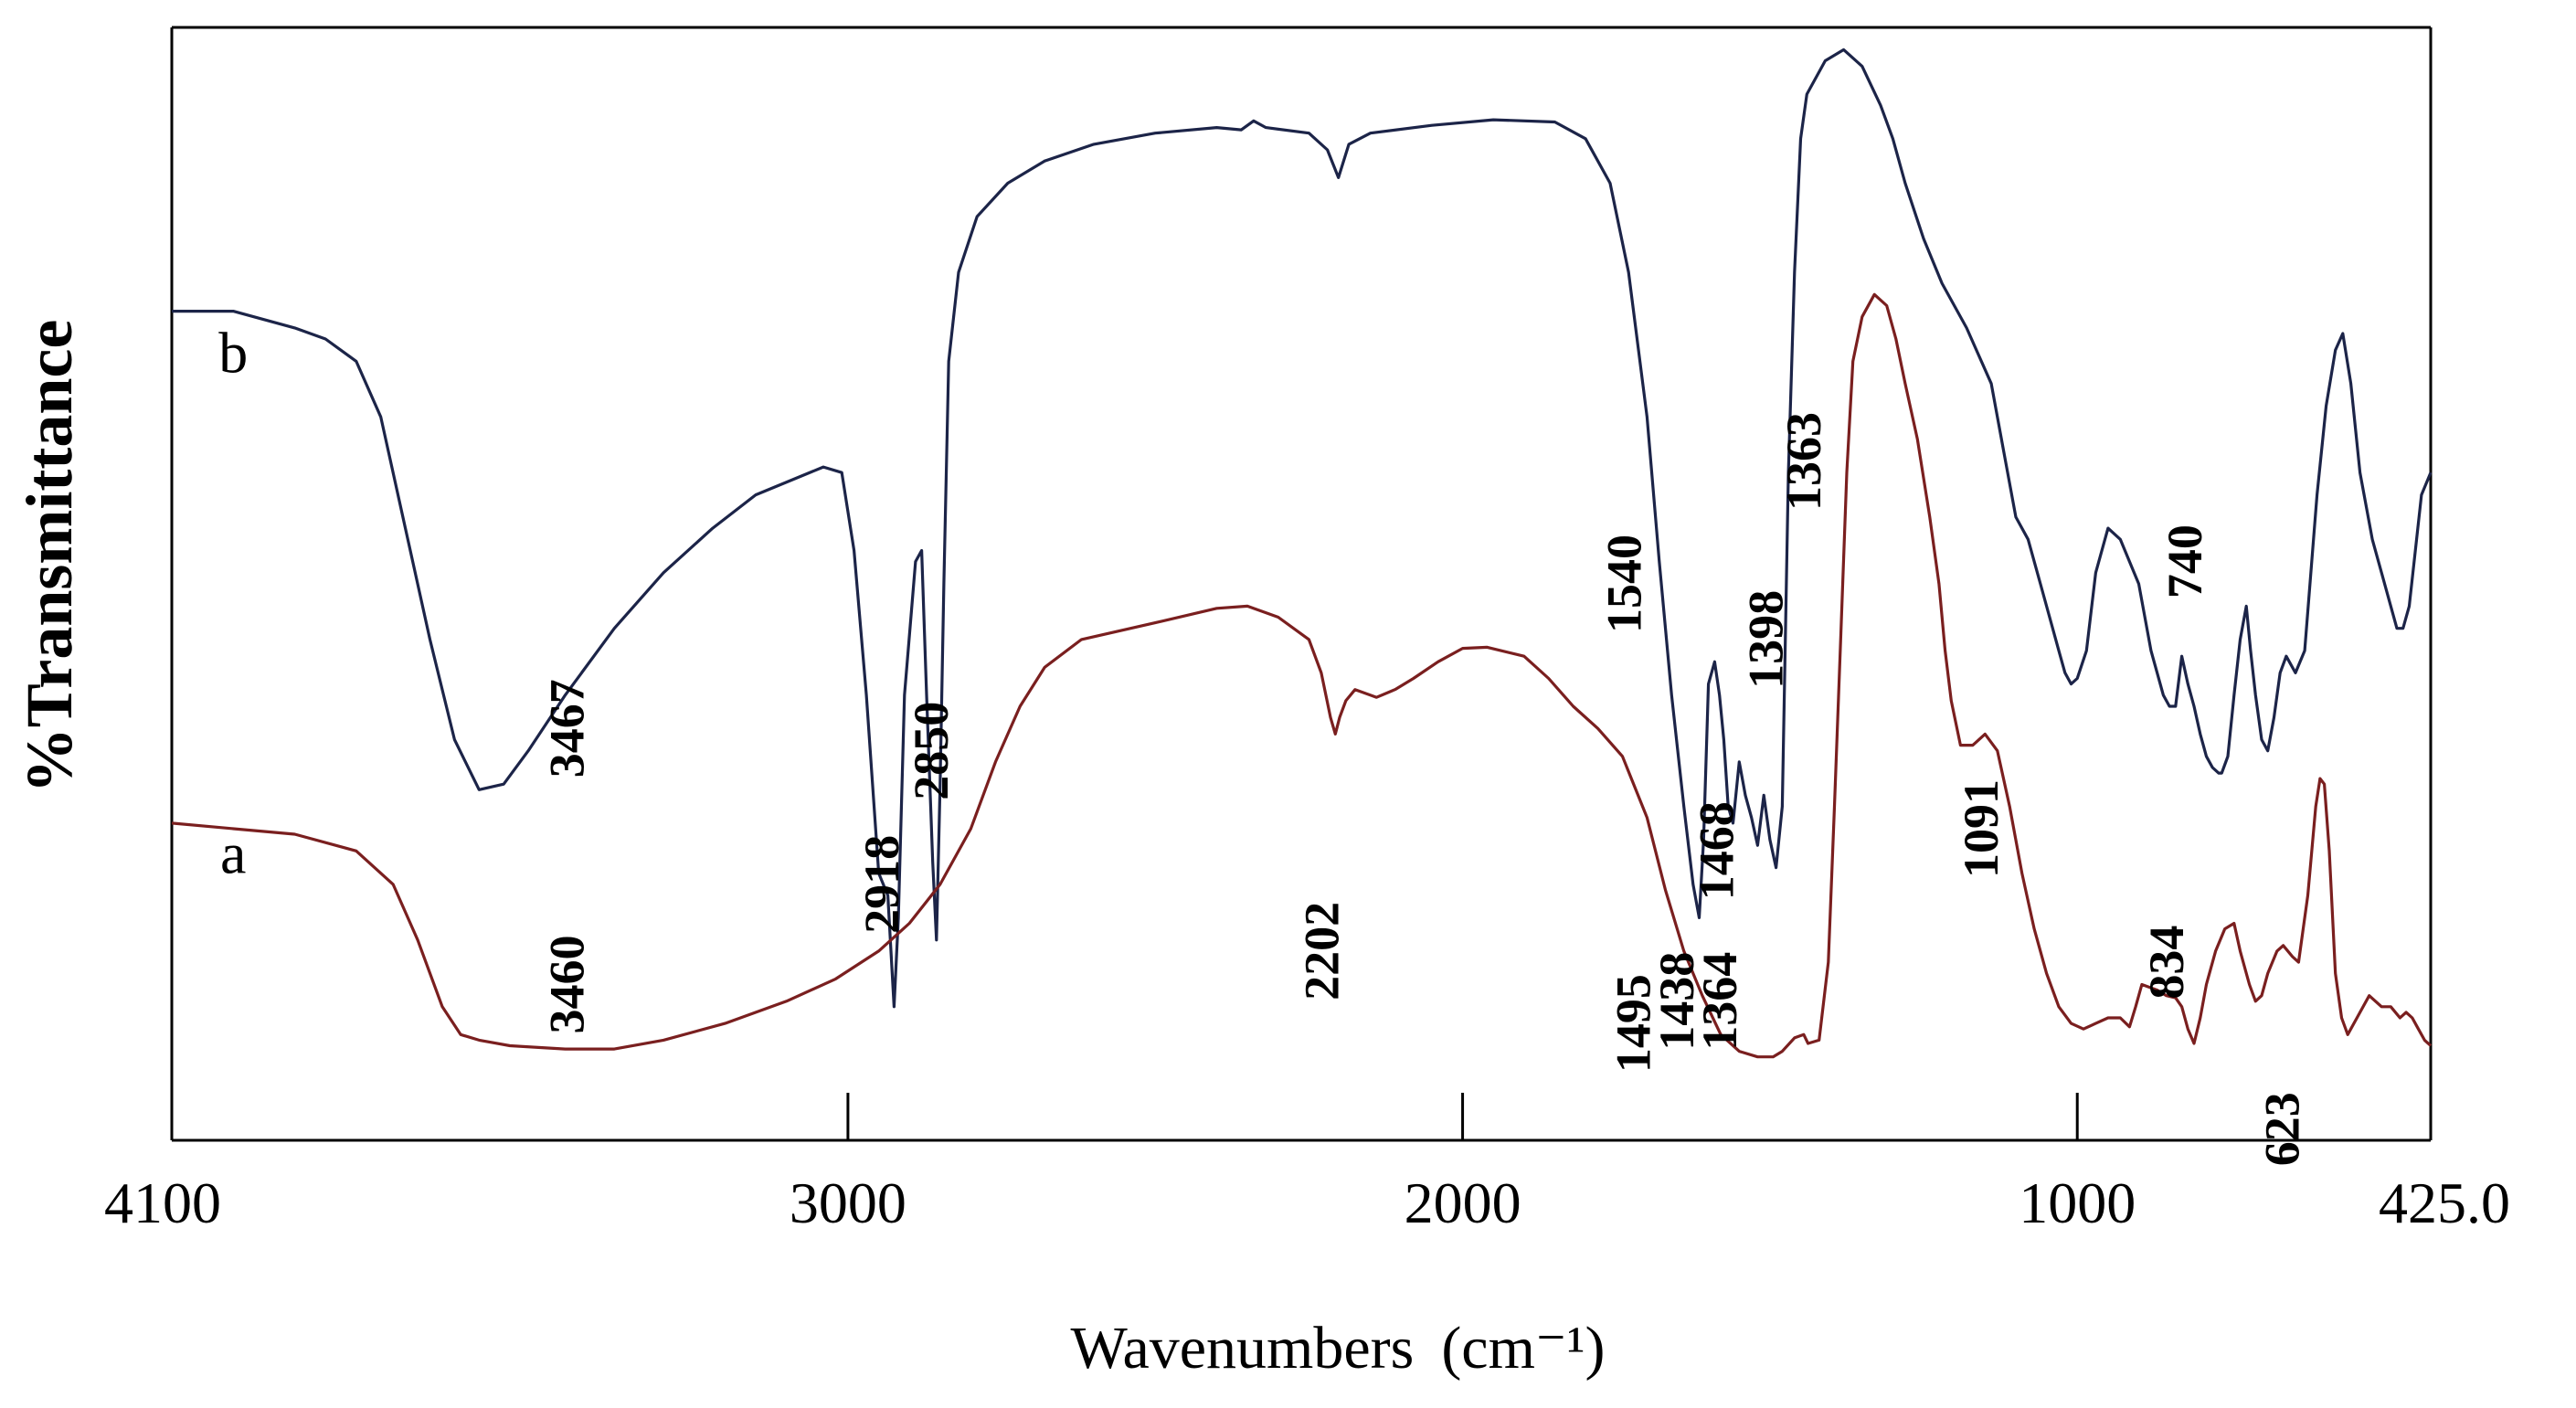  I want to click on peak-label-1364: 1364, so click(1719, 1002).